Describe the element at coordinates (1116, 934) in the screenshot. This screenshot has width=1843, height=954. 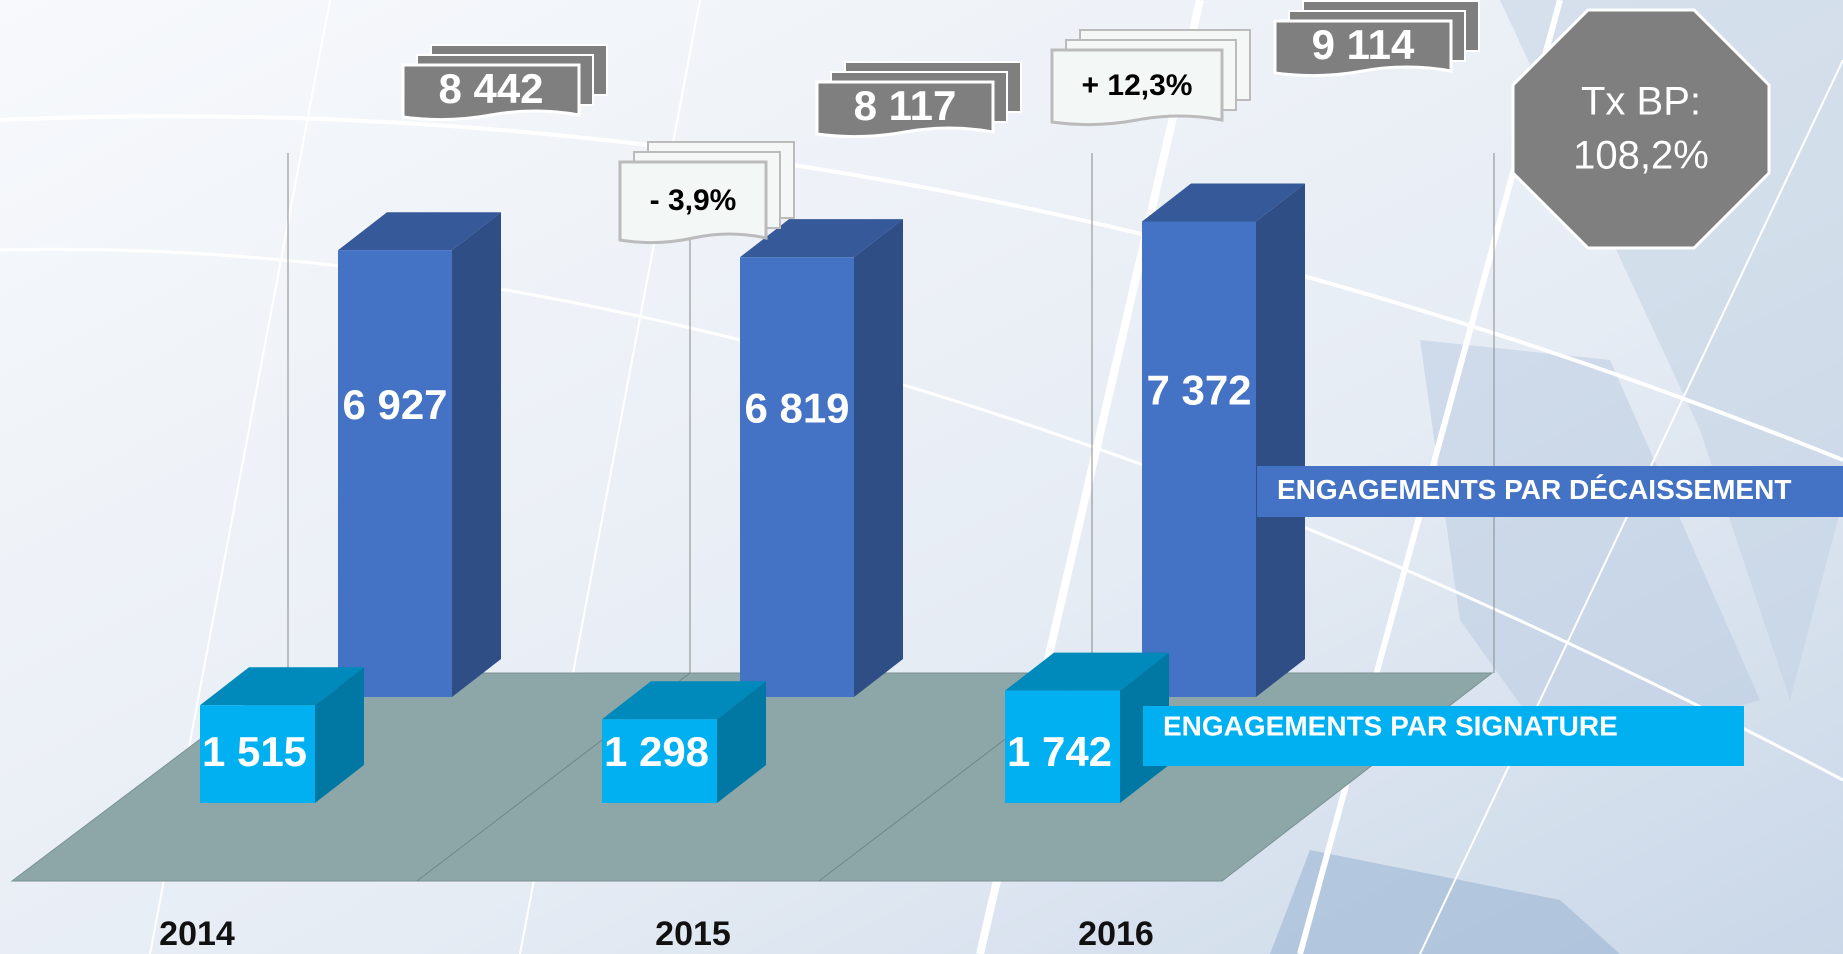
I see `x-tick-label: 2016` at that location.